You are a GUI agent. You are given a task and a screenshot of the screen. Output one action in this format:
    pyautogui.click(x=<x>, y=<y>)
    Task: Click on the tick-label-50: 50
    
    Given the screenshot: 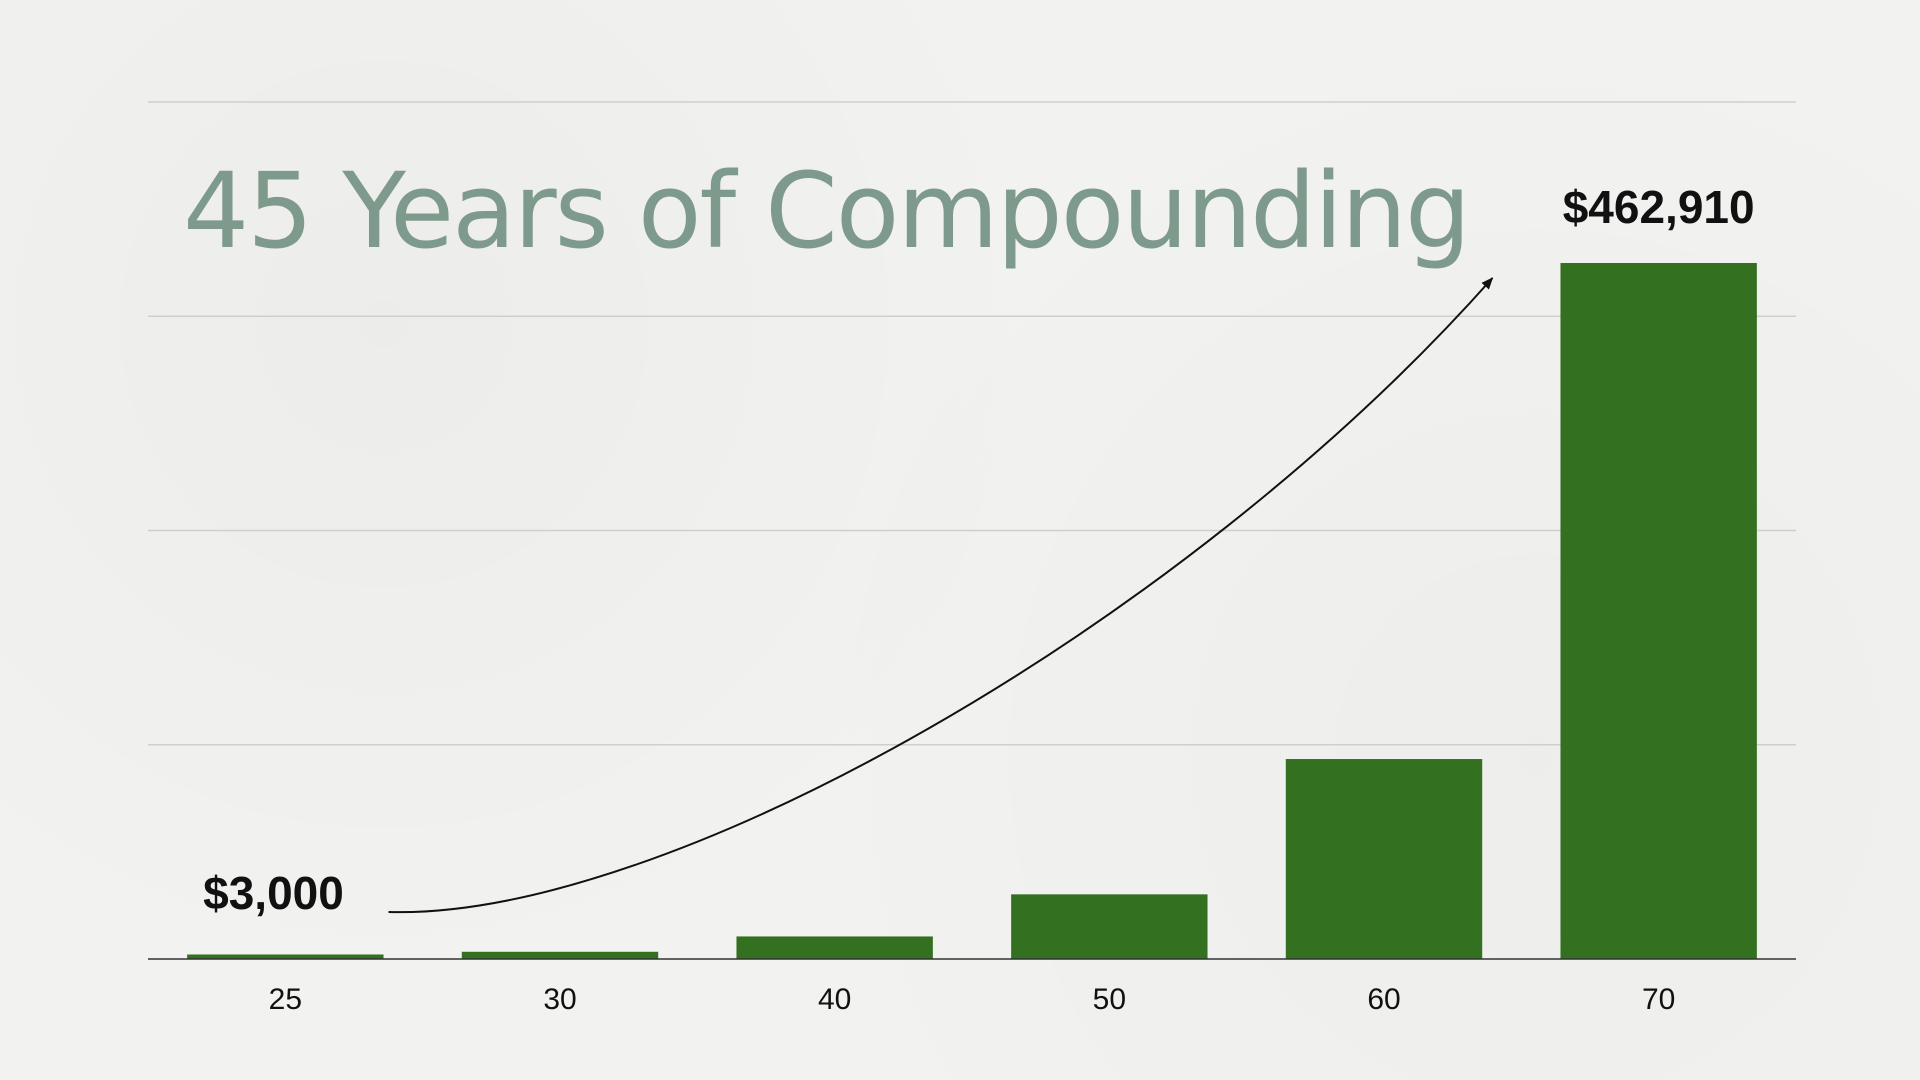 What is the action you would take?
    pyautogui.click(x=1109, y=999)
    